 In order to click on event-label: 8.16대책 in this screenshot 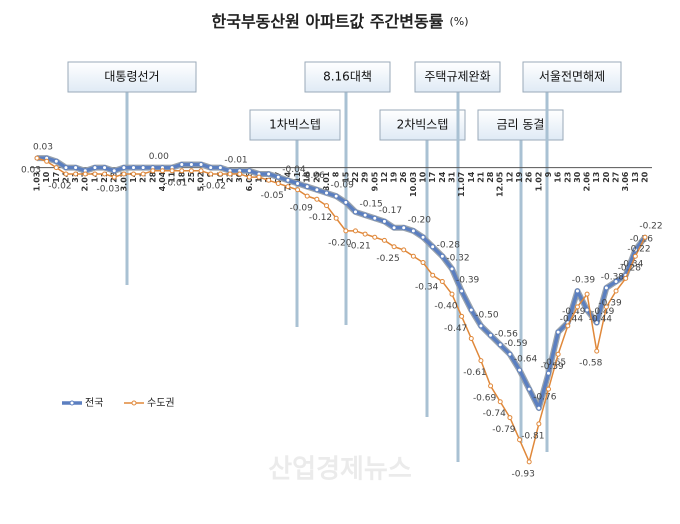, I will do `click(347, 76)`.